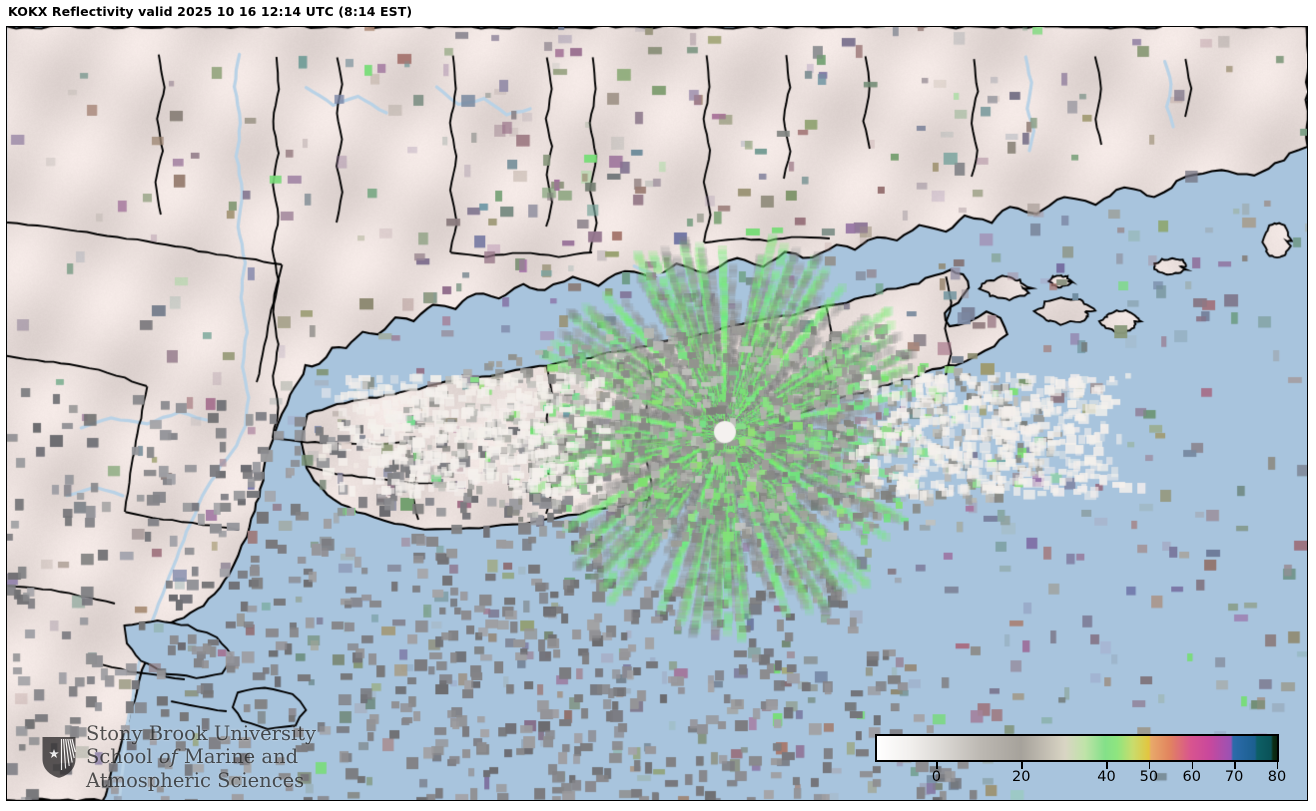 Image resolution: width=1316 pixels, height=811 pixels. What do you see at coordinates (1080, 777) in the screenshot?
I see `colorbar-ticks: 0 20 40 50 60 70 80` at bounding box center [1080, 777].